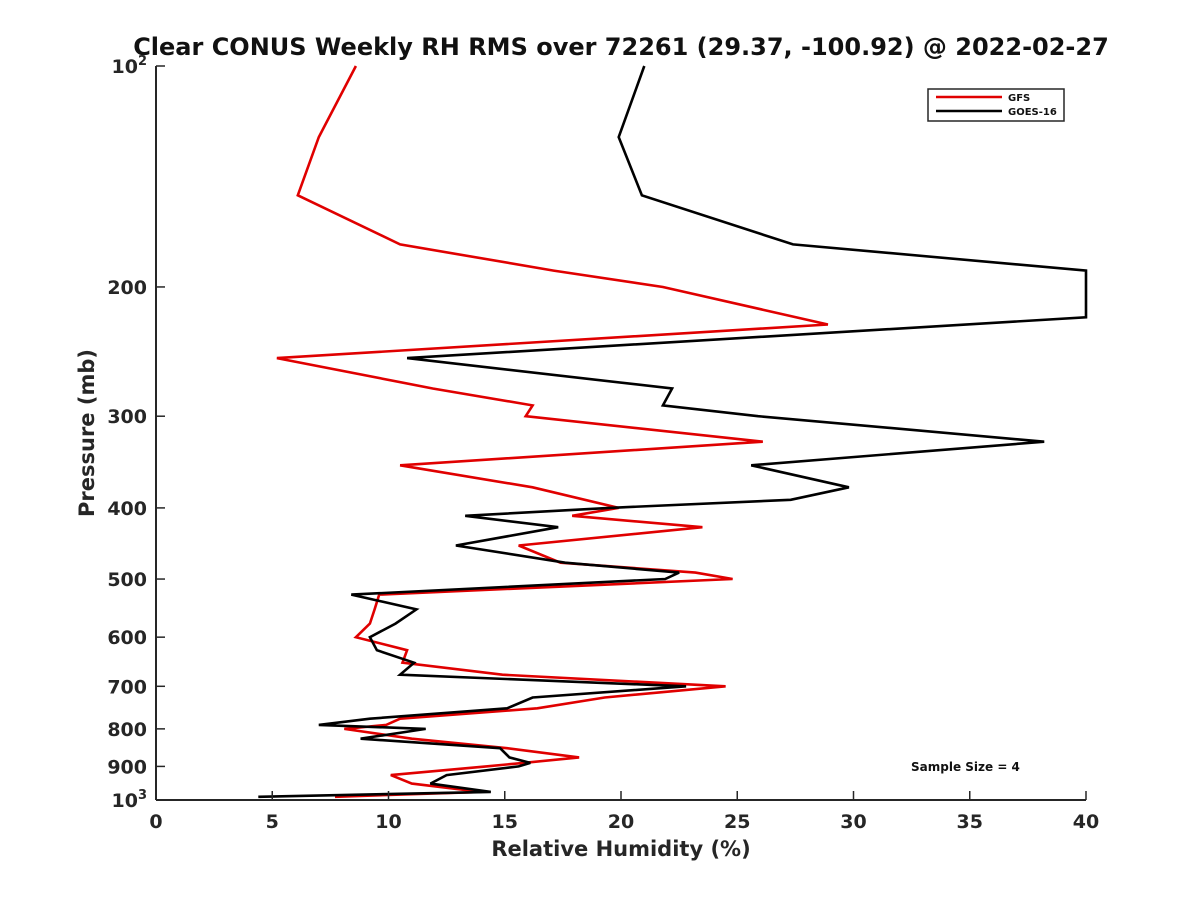 The width and height of the screenshot is (1200, 900). I want to click on y-tick-label: 500, so click(127, 580).